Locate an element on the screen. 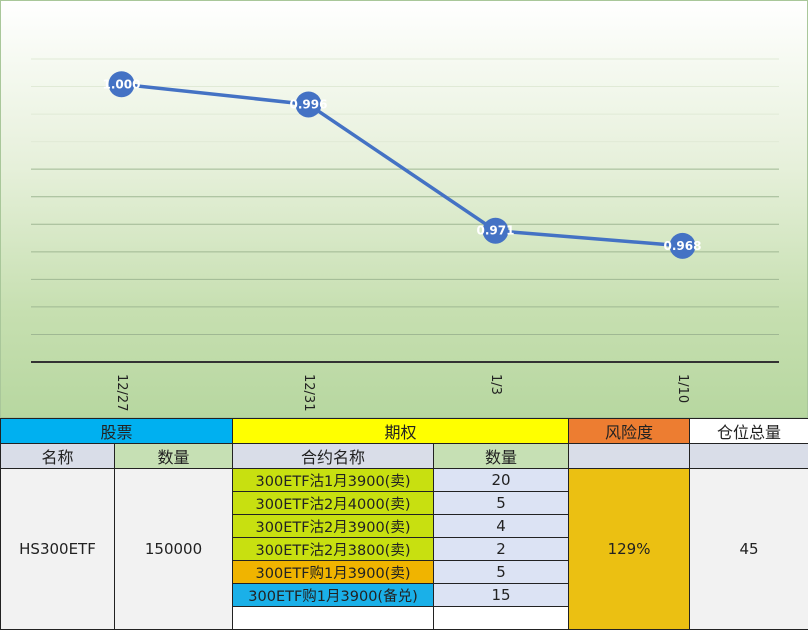 This screenshot has width=808, height=632. stock-name: HS300ETF is located at coordinates (57, 549).